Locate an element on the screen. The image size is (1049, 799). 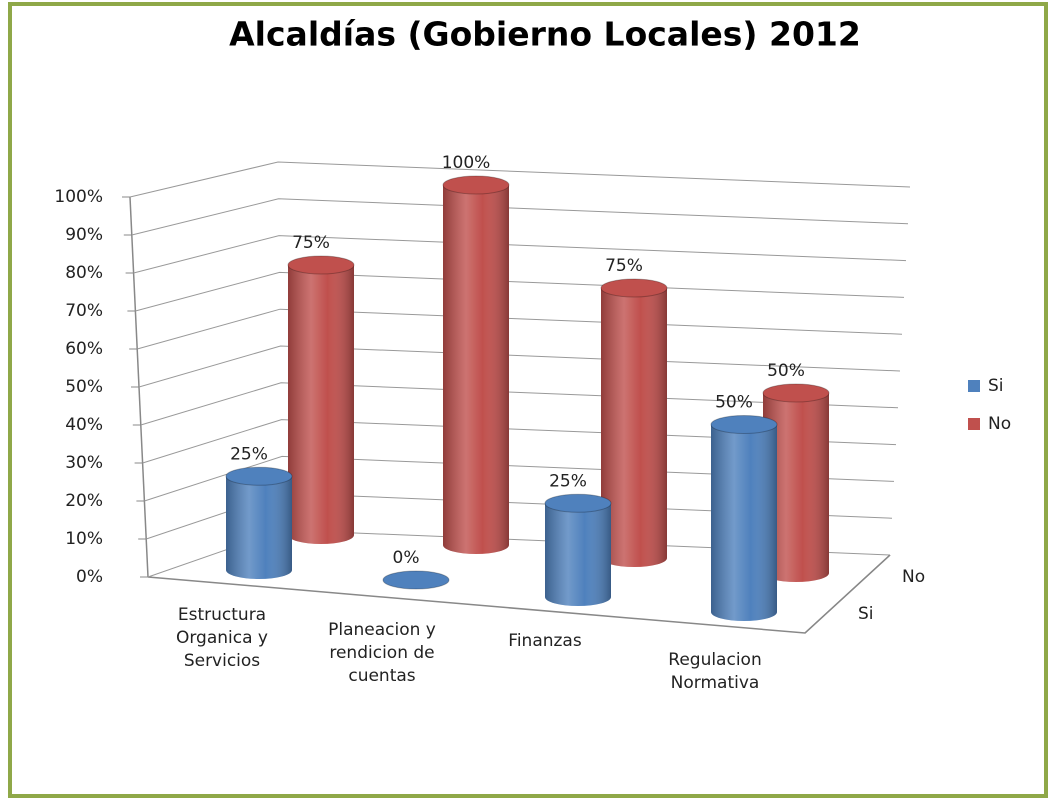
y-tick-label: 40% is located at coordinates (84, 425).